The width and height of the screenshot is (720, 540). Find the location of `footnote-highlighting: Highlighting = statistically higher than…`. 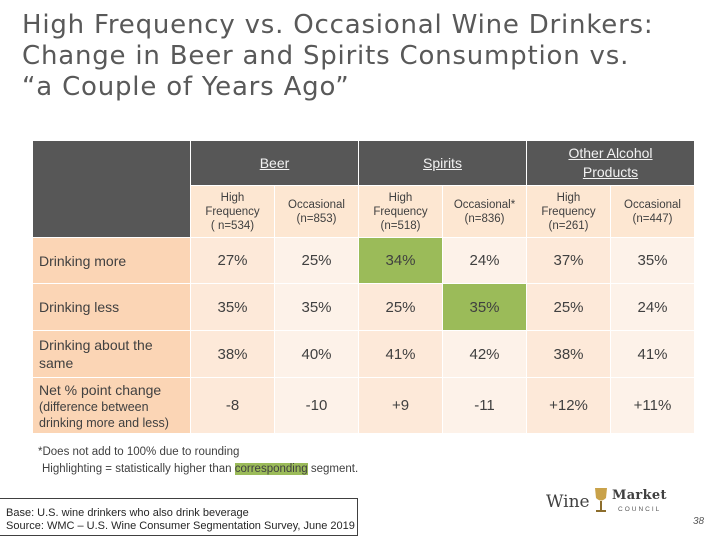

footnote-highlighting: Highlighting = statistically higher than… is located at coordinates (200, 469).